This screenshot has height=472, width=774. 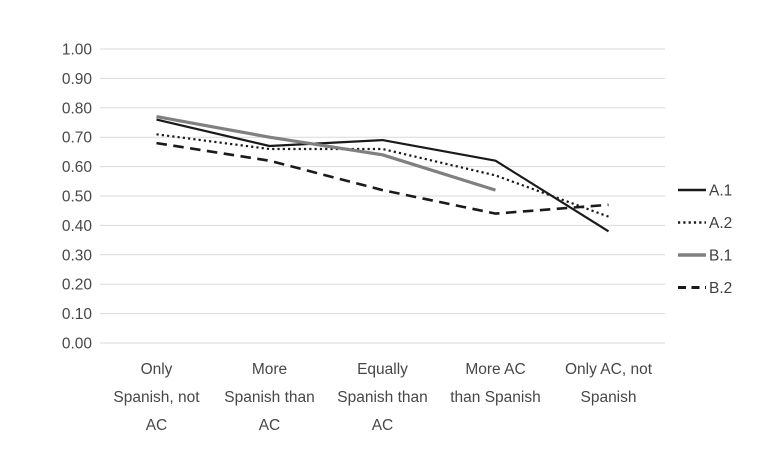 What do you see at coordinates (495, 383) in the screenshot?
I see `x-axis-category-label: More AC than Spanish` at bounding box center [495, 383].